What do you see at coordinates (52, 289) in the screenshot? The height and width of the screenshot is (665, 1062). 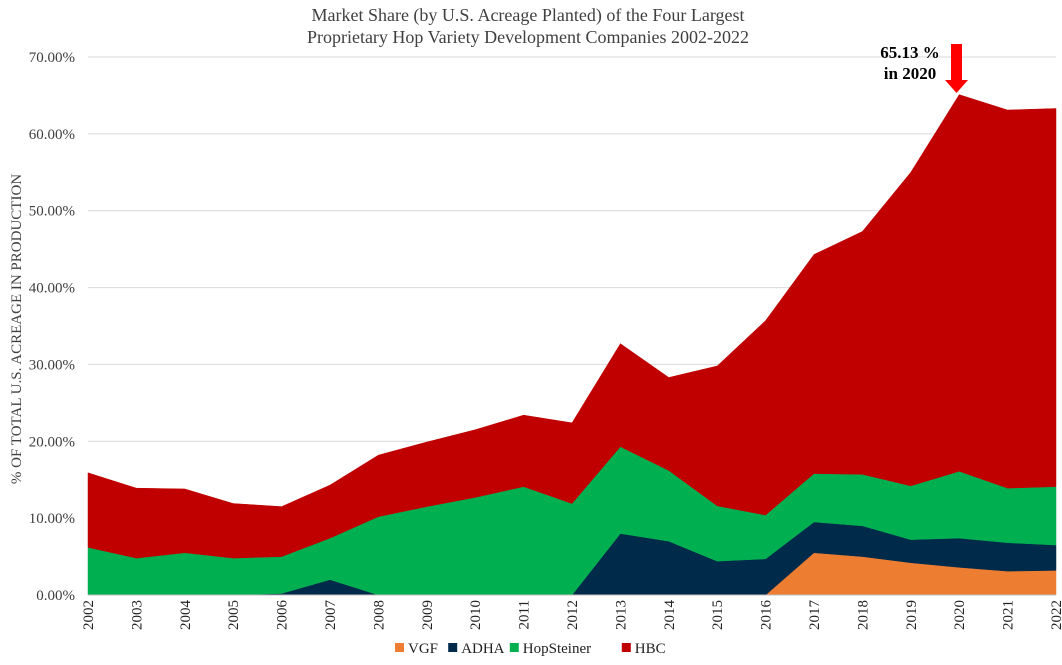 I see `y-tick-label: 40.00%` at bounding box center [52, 289].